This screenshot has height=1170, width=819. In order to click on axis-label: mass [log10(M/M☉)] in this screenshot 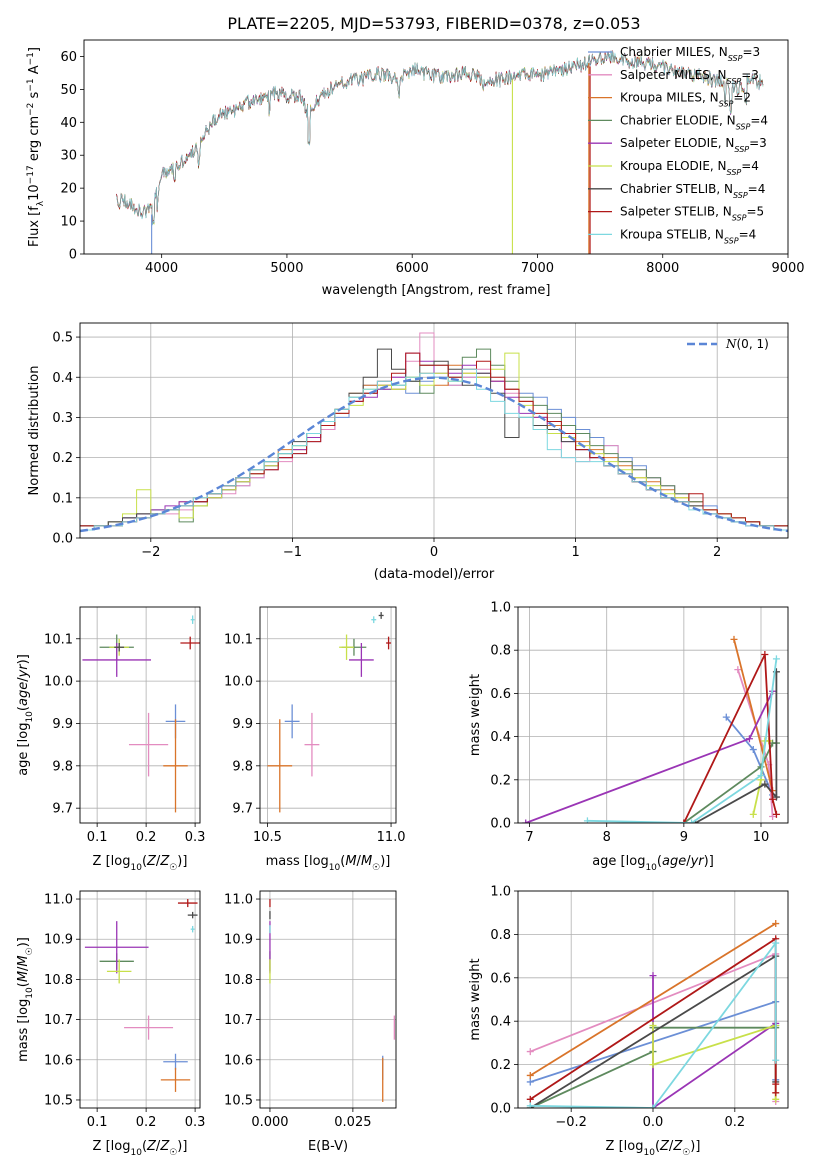, I will do `click(25, 999)`.